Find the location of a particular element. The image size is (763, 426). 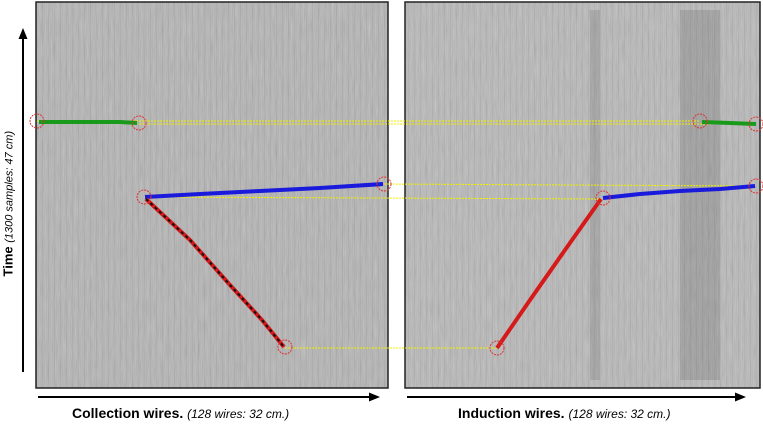

y-axis-title: Time is located at coordinates (8, 261).